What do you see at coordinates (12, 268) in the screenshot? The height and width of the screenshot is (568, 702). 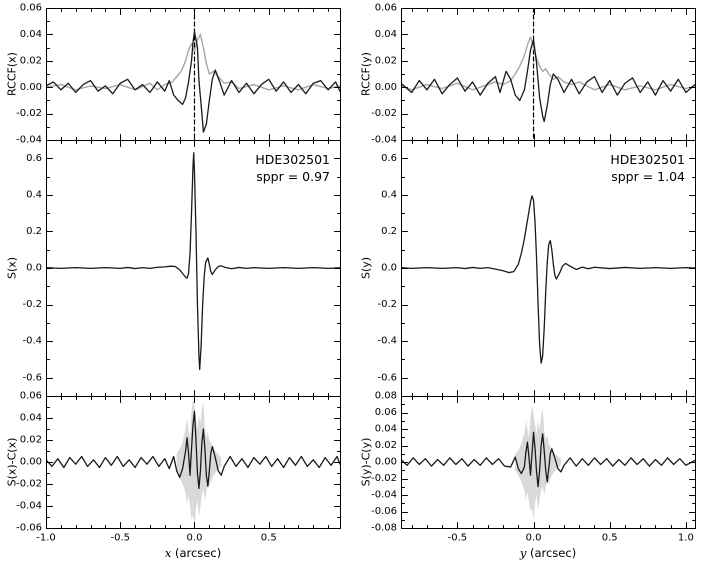 I see `ylabel-s-x: S(x)` at bounding box center [12, 268].